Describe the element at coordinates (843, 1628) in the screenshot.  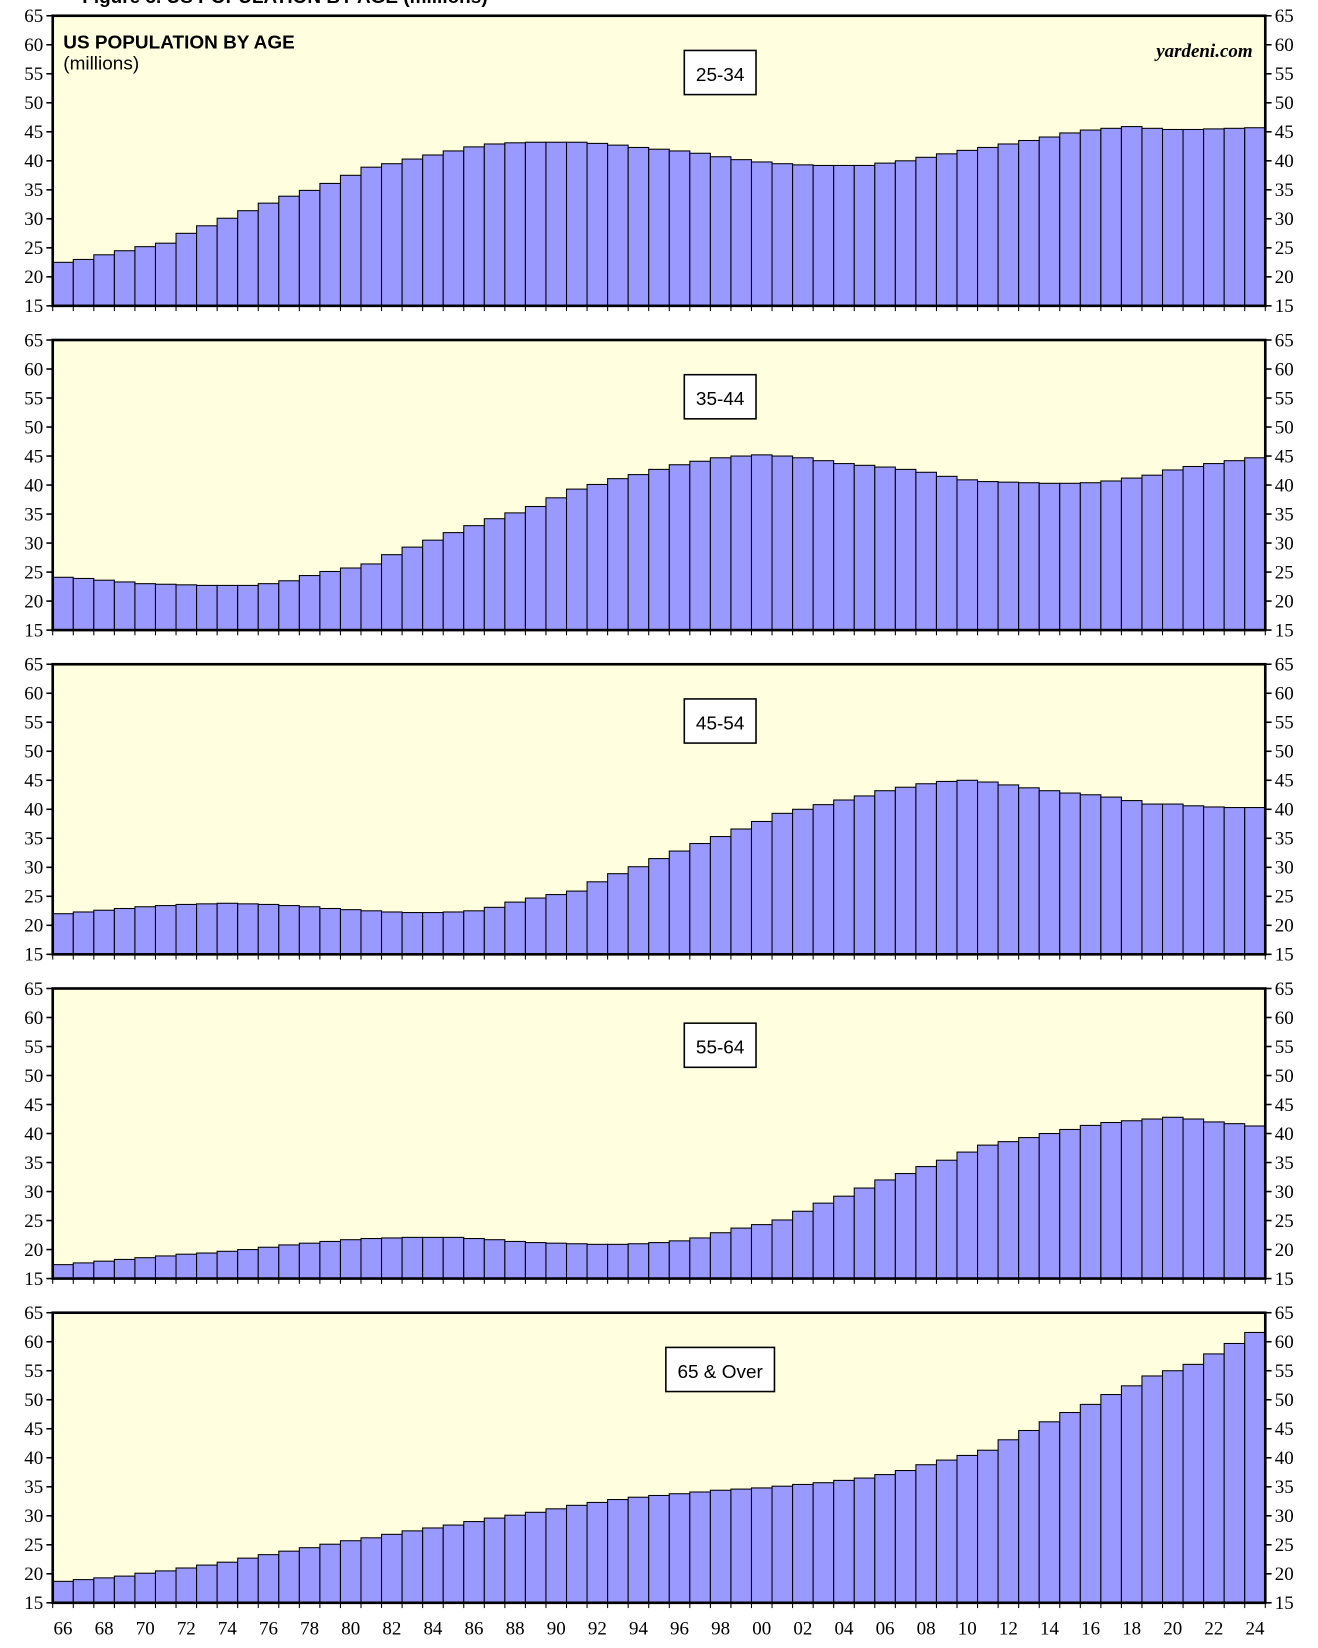
I see `x-tick-label: 04` at that location.